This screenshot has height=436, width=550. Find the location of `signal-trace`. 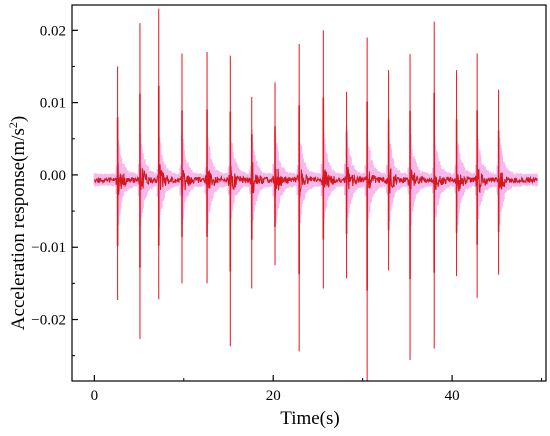

signal-trace is located at coordinates (316, 179).